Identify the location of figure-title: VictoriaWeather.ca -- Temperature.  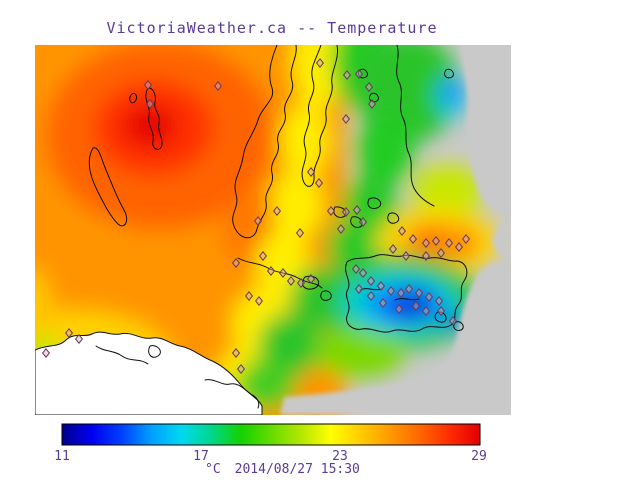
(271, 28).